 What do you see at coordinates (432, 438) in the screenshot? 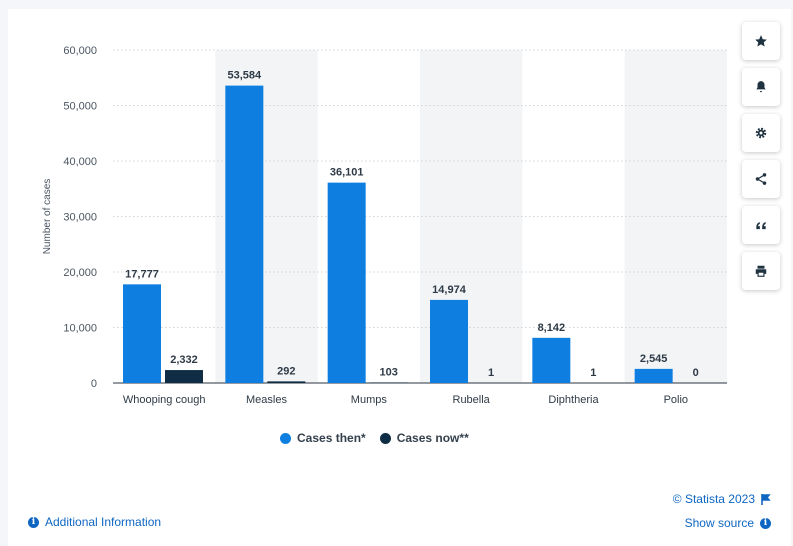
I see `legend-label-cases-now: Cases now**` at bounding box center [432, 438].